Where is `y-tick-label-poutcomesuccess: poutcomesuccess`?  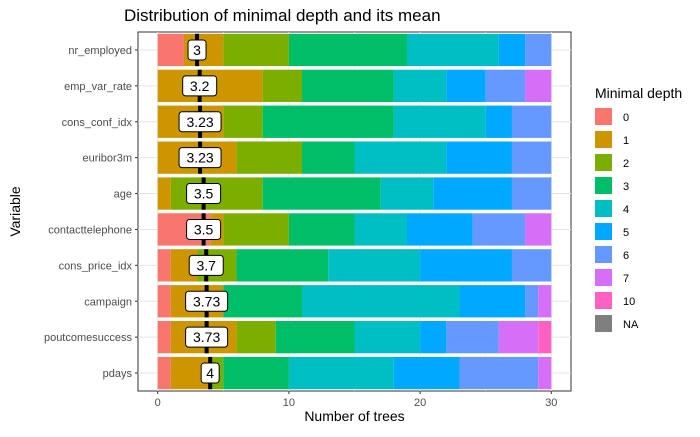
y-tick-label-poutcomesuccess: poutcomesuccess is located at coordinates (88, 338).